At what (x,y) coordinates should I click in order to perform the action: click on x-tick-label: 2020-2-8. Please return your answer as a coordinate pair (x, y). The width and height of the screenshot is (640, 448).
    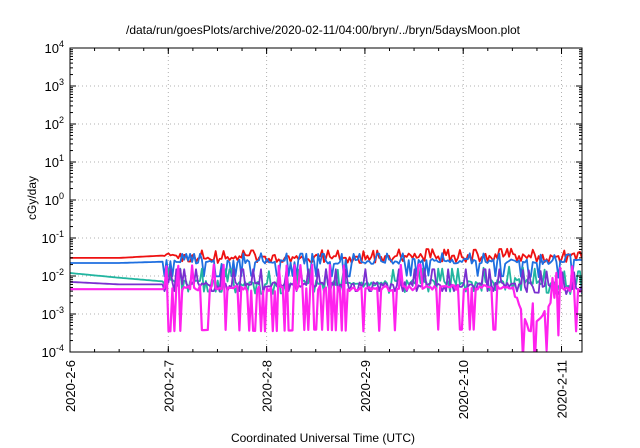
    Looking at the image, I should click on (267, 386).